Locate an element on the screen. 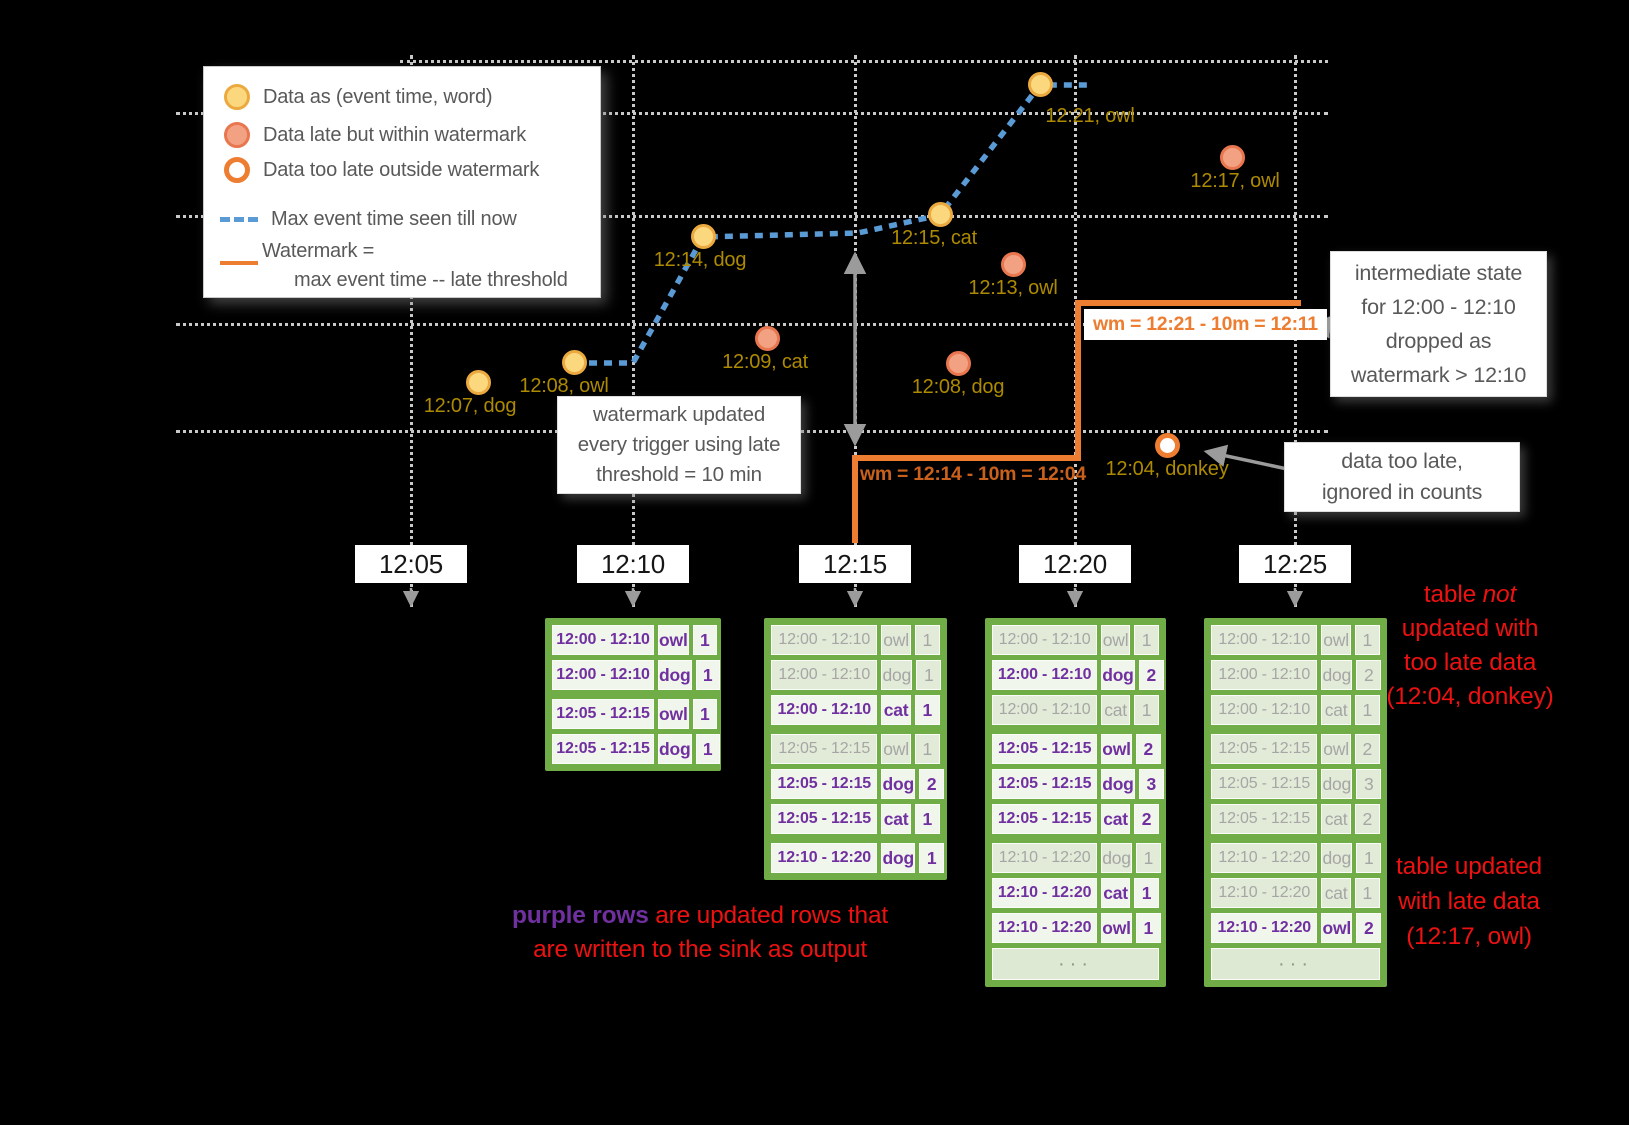 The width and height of the screenshot is (1629, 1125). legend-item-label: Data too late outside watermark is located at coordinates (401, 169).